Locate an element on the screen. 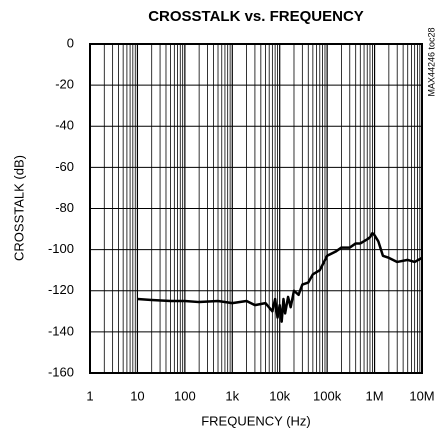 This screenshot has width=448, height=438. x-tick-label: 10k is located at coordinates (279, 395).